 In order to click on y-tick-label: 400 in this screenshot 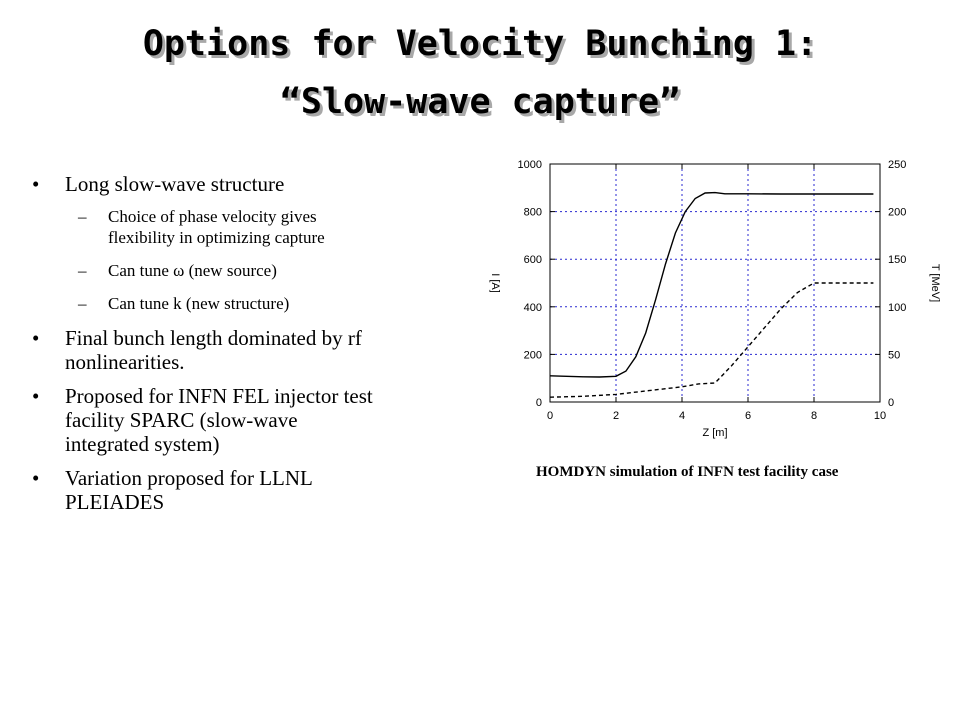, I will do `click(533, 308)`.